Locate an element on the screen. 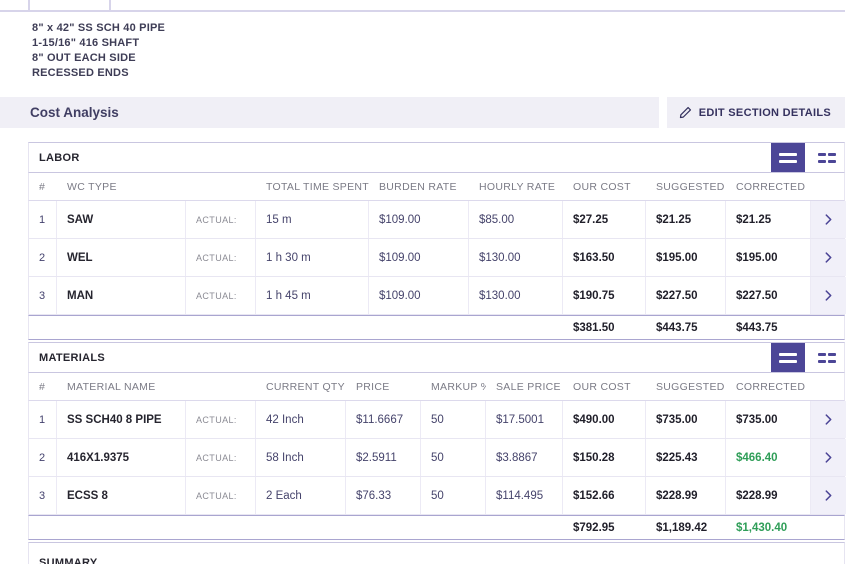  wc-type-value: WEL is located at coordinates (121, 257).